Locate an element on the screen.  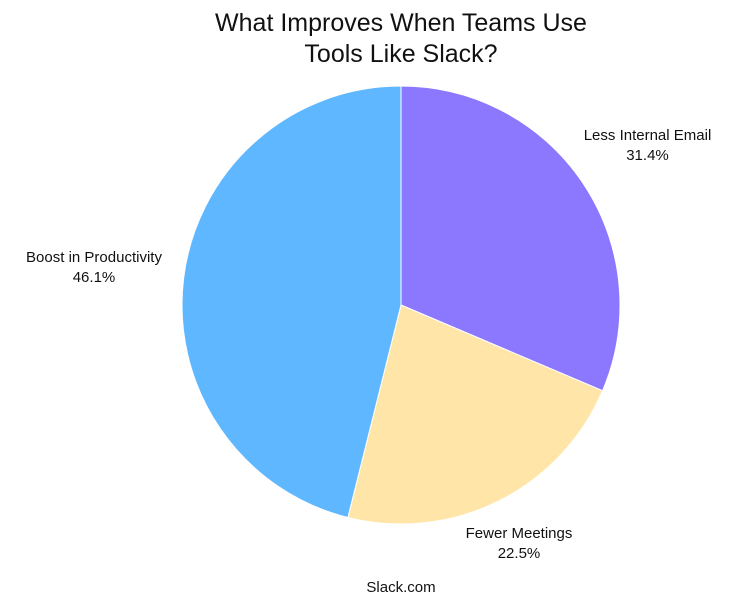
pie-slice-fewer-meetings is located at coordinates (475, 414).